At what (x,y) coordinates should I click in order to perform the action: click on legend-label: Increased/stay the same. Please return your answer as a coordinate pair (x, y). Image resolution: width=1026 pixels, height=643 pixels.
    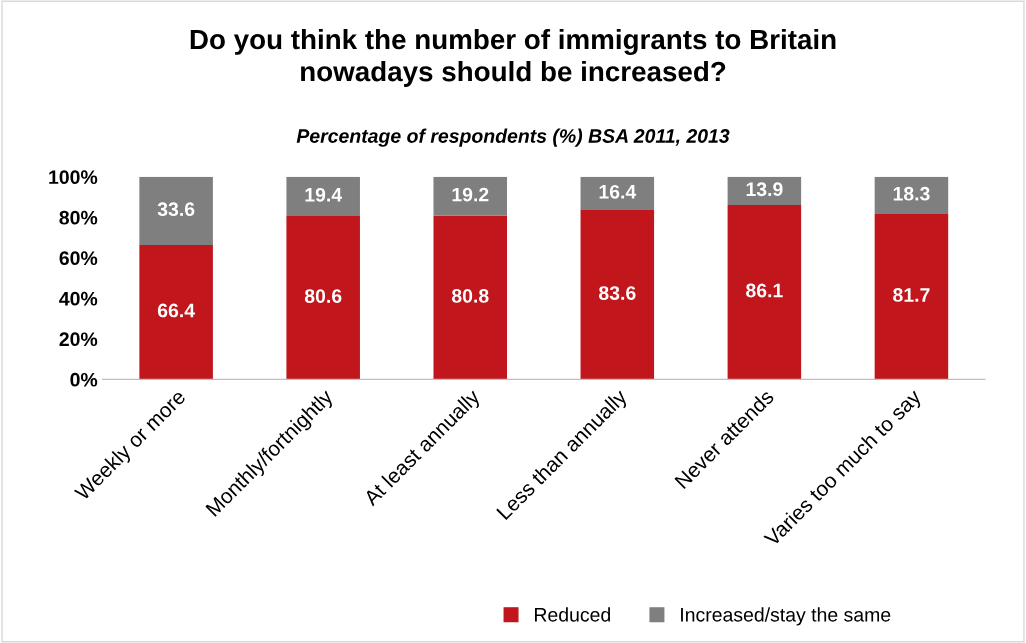
    Looking at the image, I should click on (786, 616).